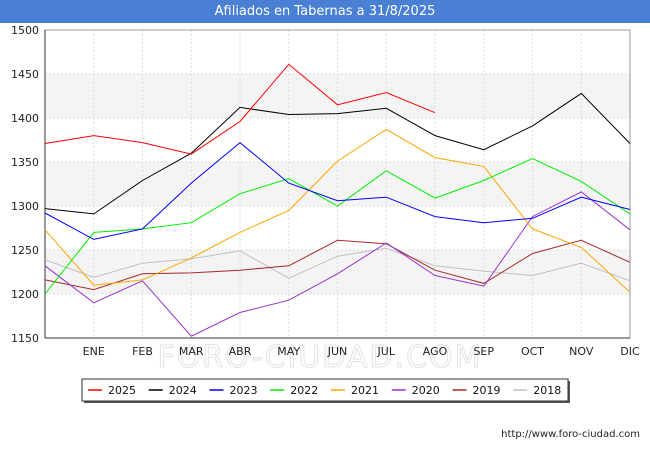 The height and width of the screenshot is (450, 650). What do you see at coordinates (386, 351) in the screenshot?
I see `x-tick-label: JUL` at bounding box center [386, 351].